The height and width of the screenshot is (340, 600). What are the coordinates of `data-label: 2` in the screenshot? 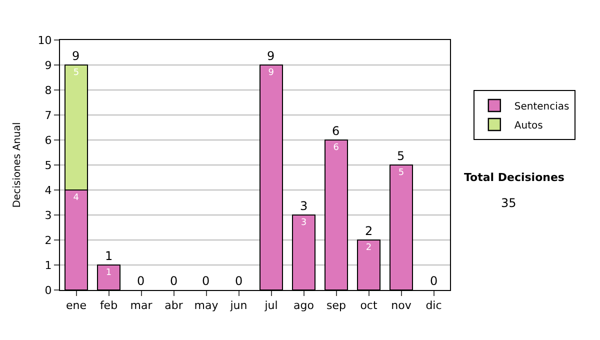 It's located at (369, 248).